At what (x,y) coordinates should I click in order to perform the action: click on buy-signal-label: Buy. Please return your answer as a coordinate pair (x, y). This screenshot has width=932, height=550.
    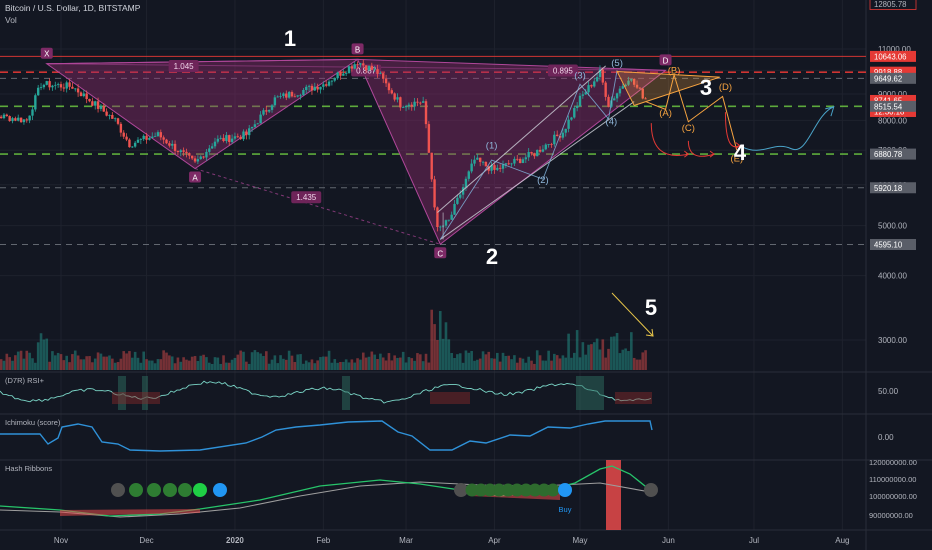
    Looking at the image, I should click on (565, 509).